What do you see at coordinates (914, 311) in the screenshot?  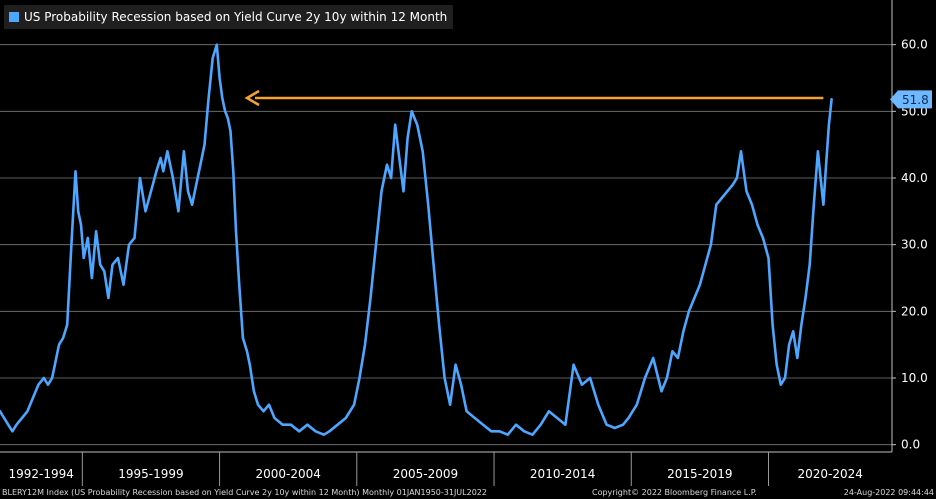 I see `y-tick-label: 20.0` at bounding box center [914, 311].